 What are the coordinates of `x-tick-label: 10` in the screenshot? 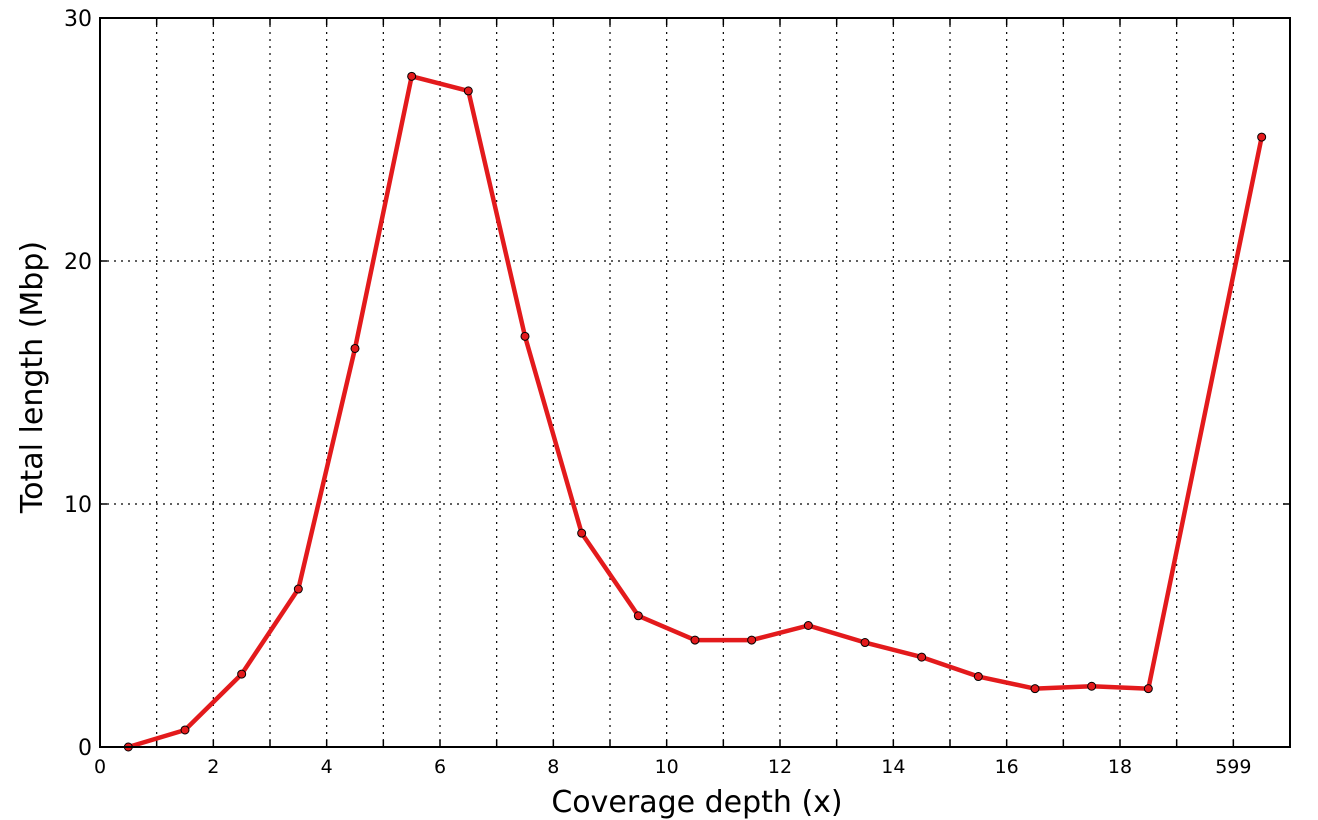 It's located at (667, 767).